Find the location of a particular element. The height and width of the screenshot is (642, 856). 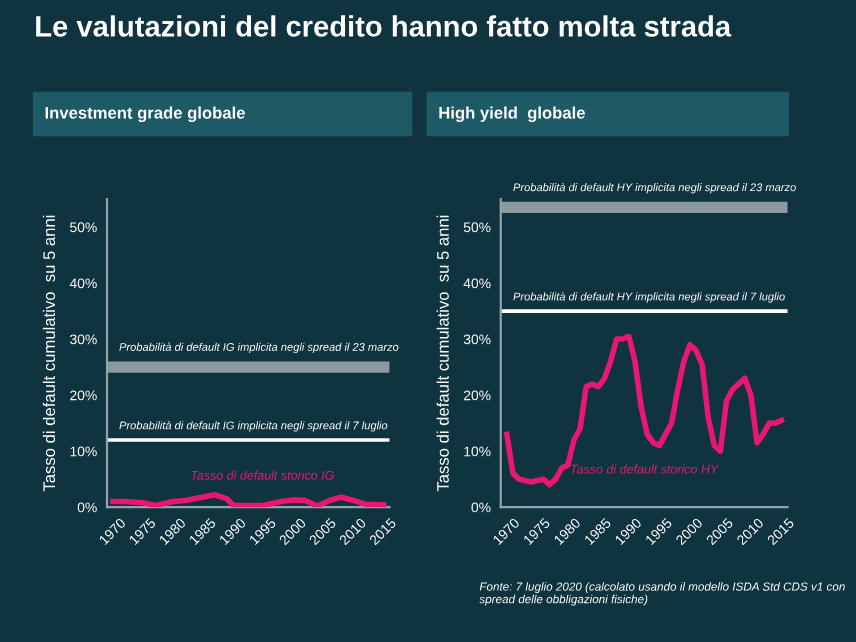

chart-subtitle: Investment grade globale is located at coordinates (145, 114).